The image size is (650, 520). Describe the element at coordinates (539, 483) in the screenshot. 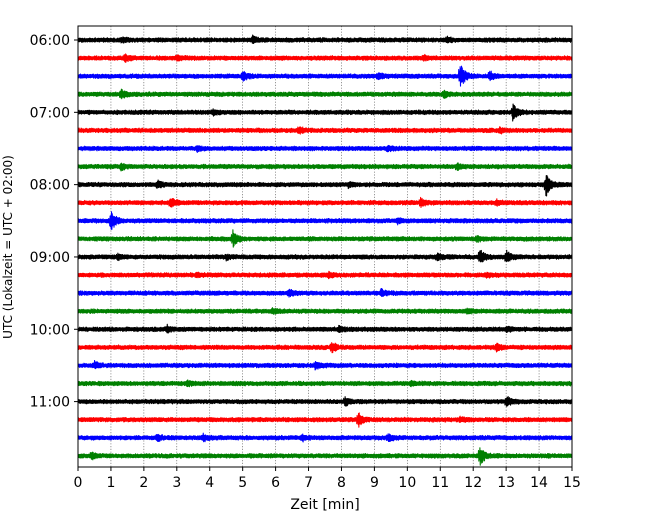

I see `x-tick-label: 14` at that location.